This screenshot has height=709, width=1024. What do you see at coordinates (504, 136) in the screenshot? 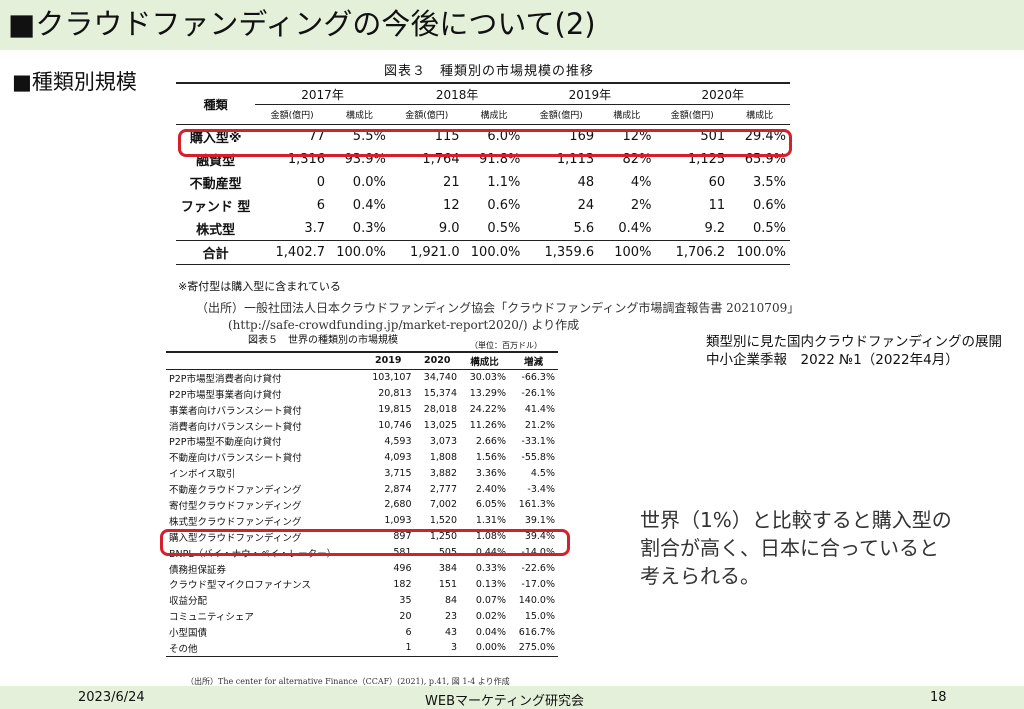
I see `ratio-cell: 6.0%` at bounding box center [504, 136].